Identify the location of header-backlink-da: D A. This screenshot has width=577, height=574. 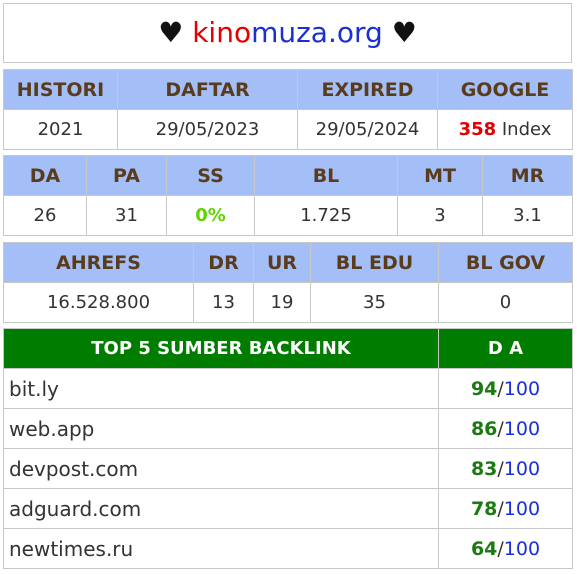
(505, 348).